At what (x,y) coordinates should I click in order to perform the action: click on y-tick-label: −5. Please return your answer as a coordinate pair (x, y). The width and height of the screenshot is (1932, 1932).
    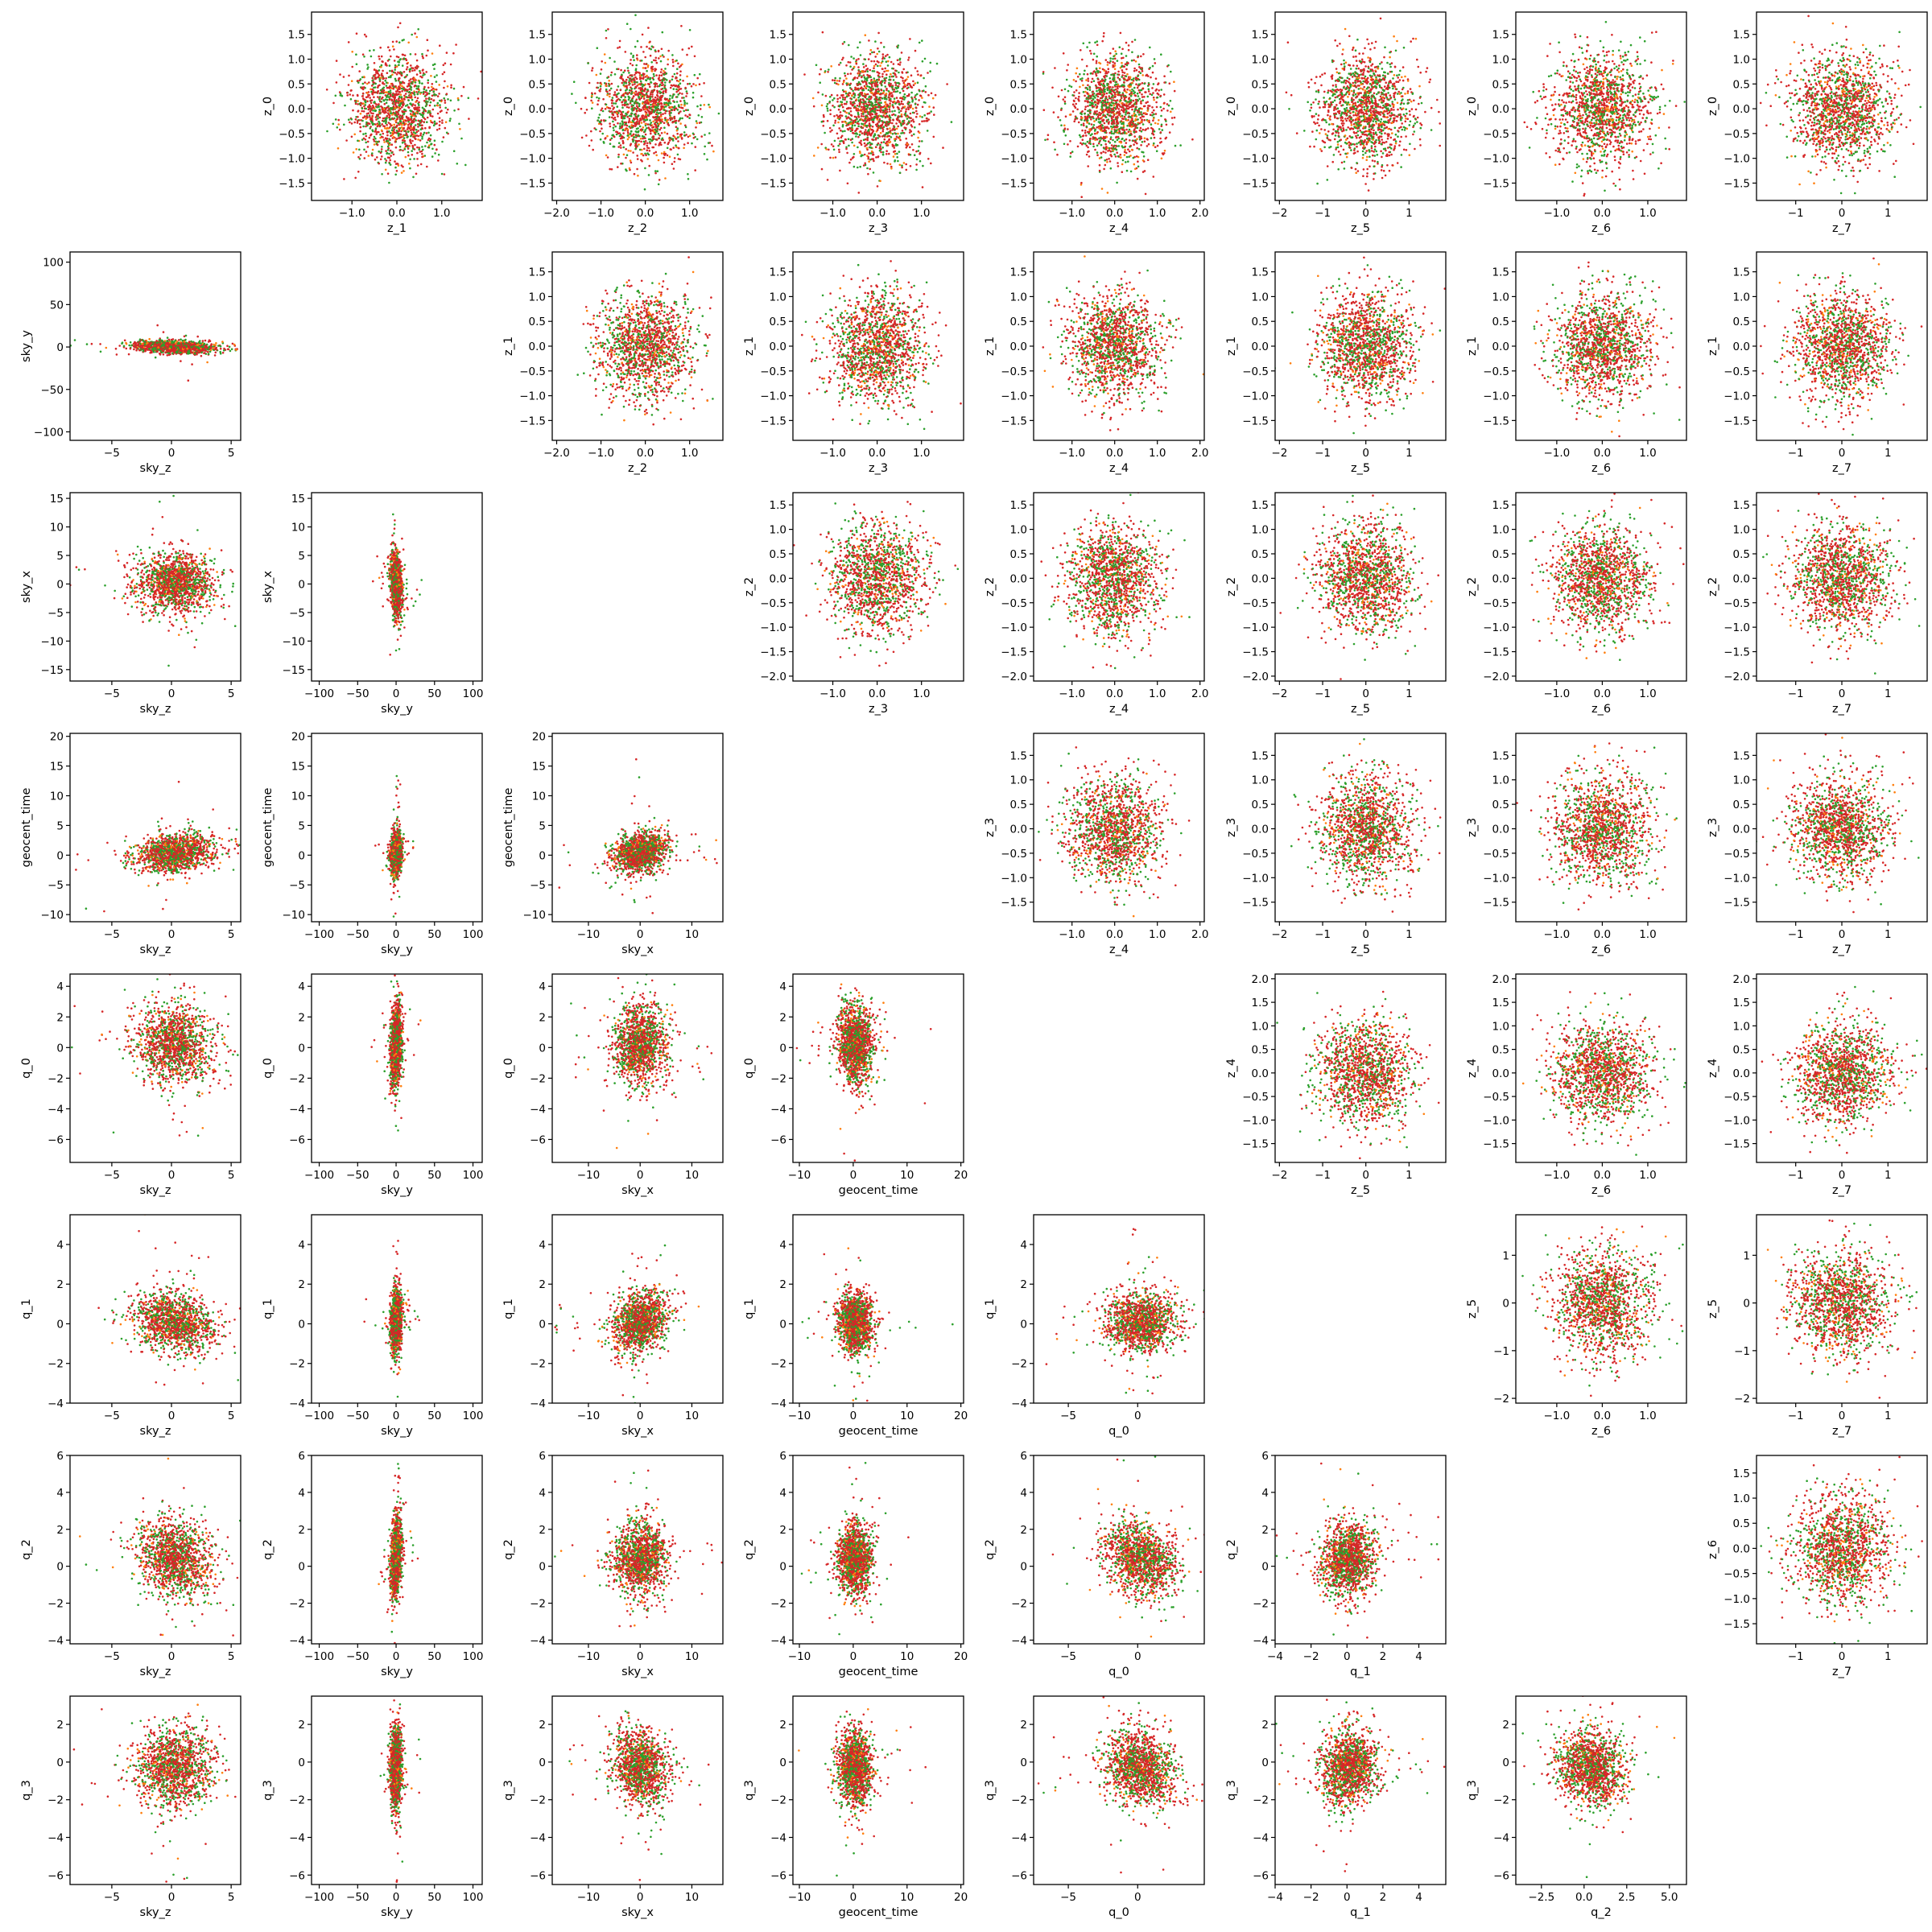
    Looking at the image, I should click on (297, 613).